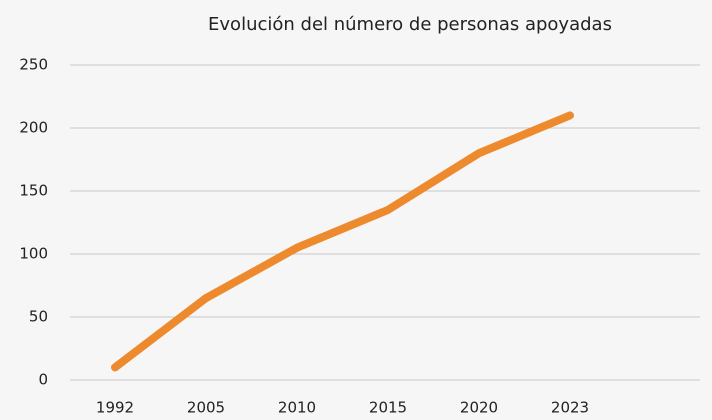 The height and width of the screenshot is (420, 712). I want to click on y-tick-label: 50, so click(38, 317).